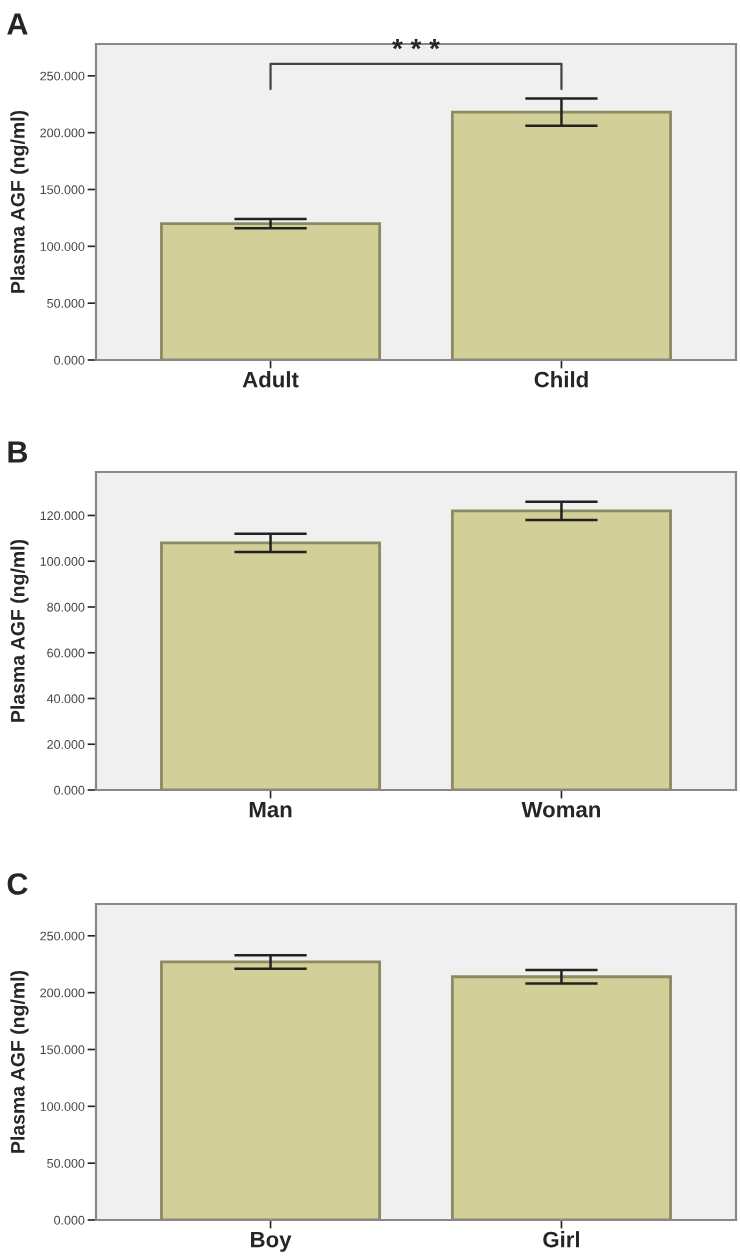 The height and width of the screenshot is (1258, 740). What do you see at coordinates (560, 809) in the screenshot?
I see `x-tick-label: Woman` at bounding box center [560, 809].